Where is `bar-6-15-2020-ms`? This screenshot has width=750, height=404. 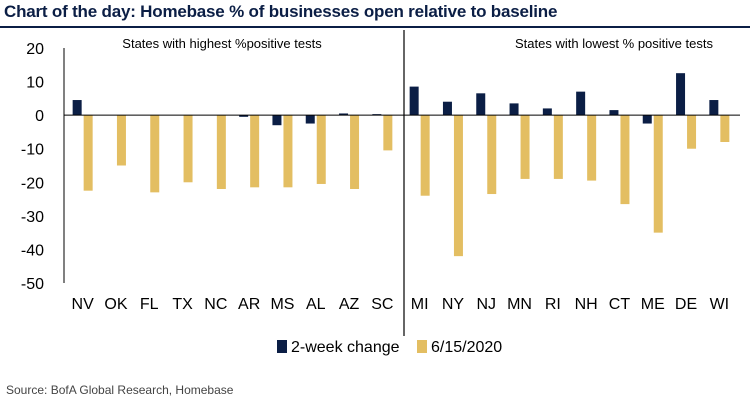 bar-6-15-2020-ms is located at coordinates (288, 151).